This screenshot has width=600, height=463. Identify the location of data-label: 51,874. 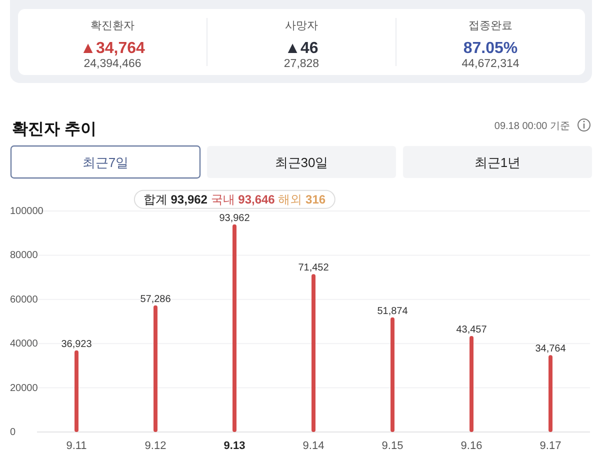
(392, 311).